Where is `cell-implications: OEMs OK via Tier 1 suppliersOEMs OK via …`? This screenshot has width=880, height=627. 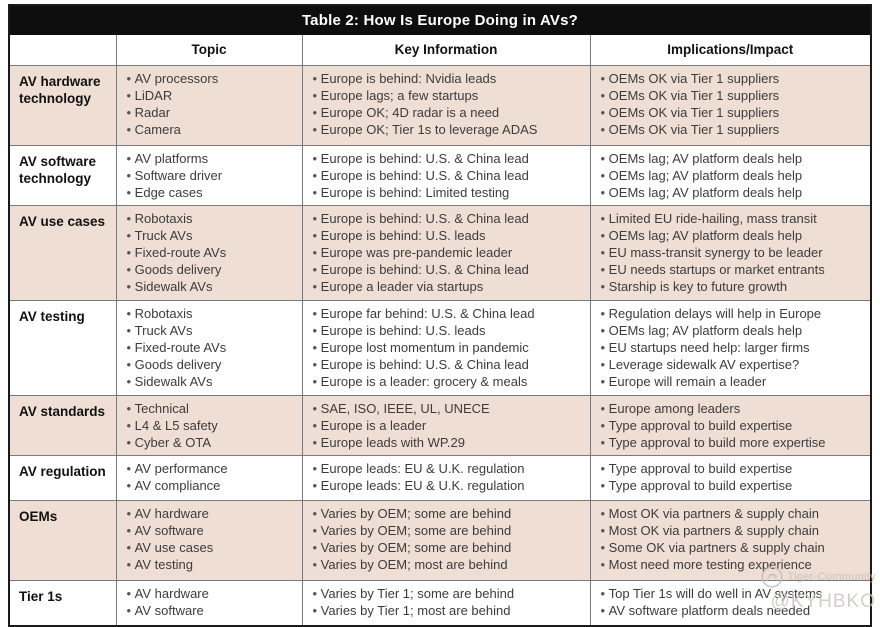 cell-implications: OEMs OK via Tier 1 suppliersOEMs OK via … is located at coordinates (729, 105).